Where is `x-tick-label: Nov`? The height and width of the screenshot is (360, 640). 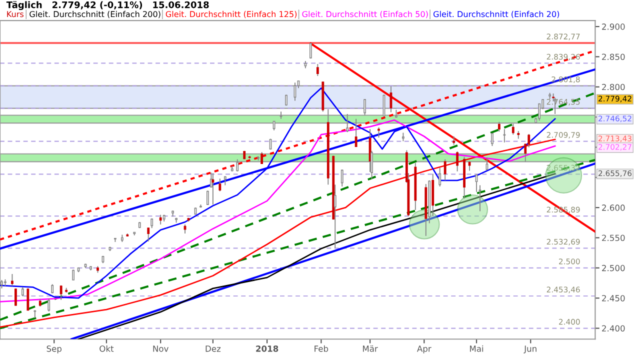 x-tick-label: Nov is located at coordinates (160, 349).